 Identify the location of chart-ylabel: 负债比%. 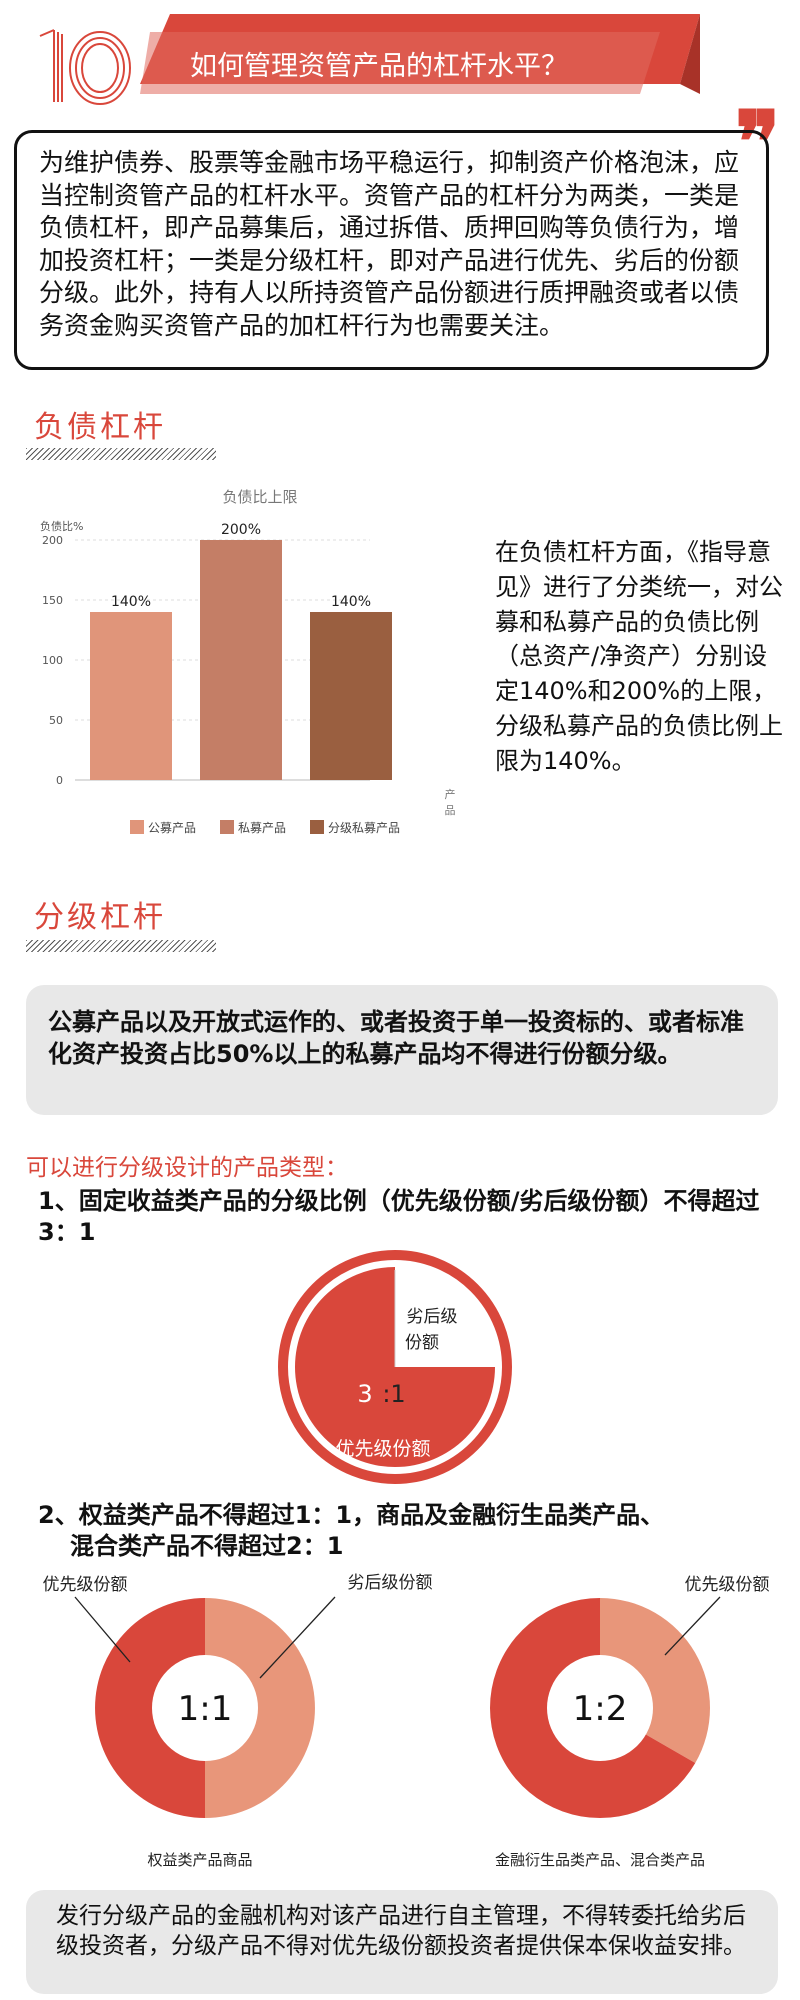
(61, 526).